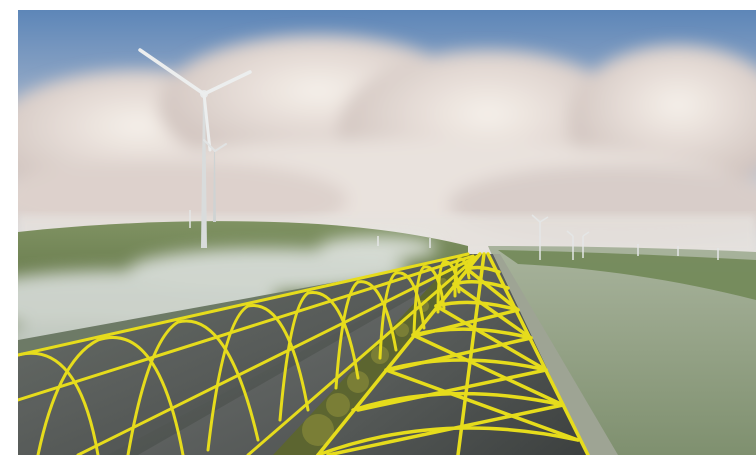 The image size is (756, 460). Describe the element at coordinates (454, 235) in the screenshot. I see `distant-turbines` at that location.